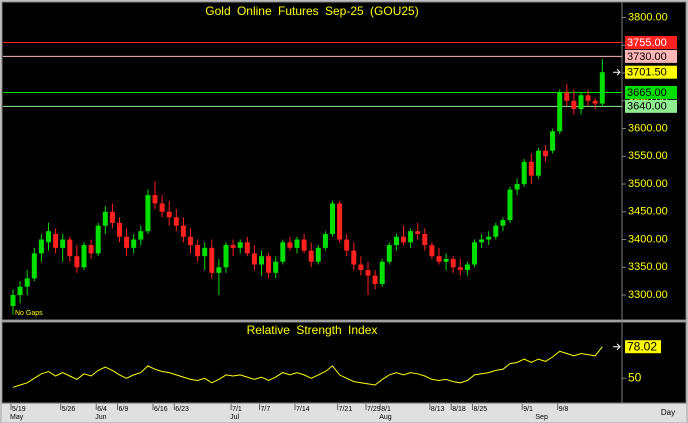 The height and width of the screenshot is (423, 688). Describe the element at coordinates (374, 409) in the screenshot. I see `x-tick-label: 7/29` at that location.